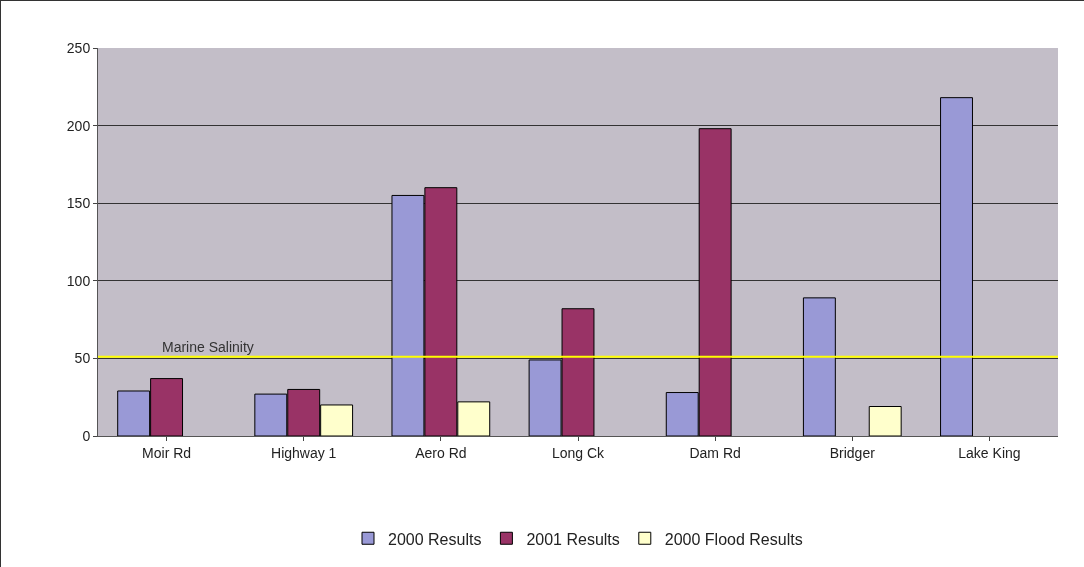 This screenshot has height=567, width=1084. I want to click on x-tick-label: Bridger, so click(852, 452).